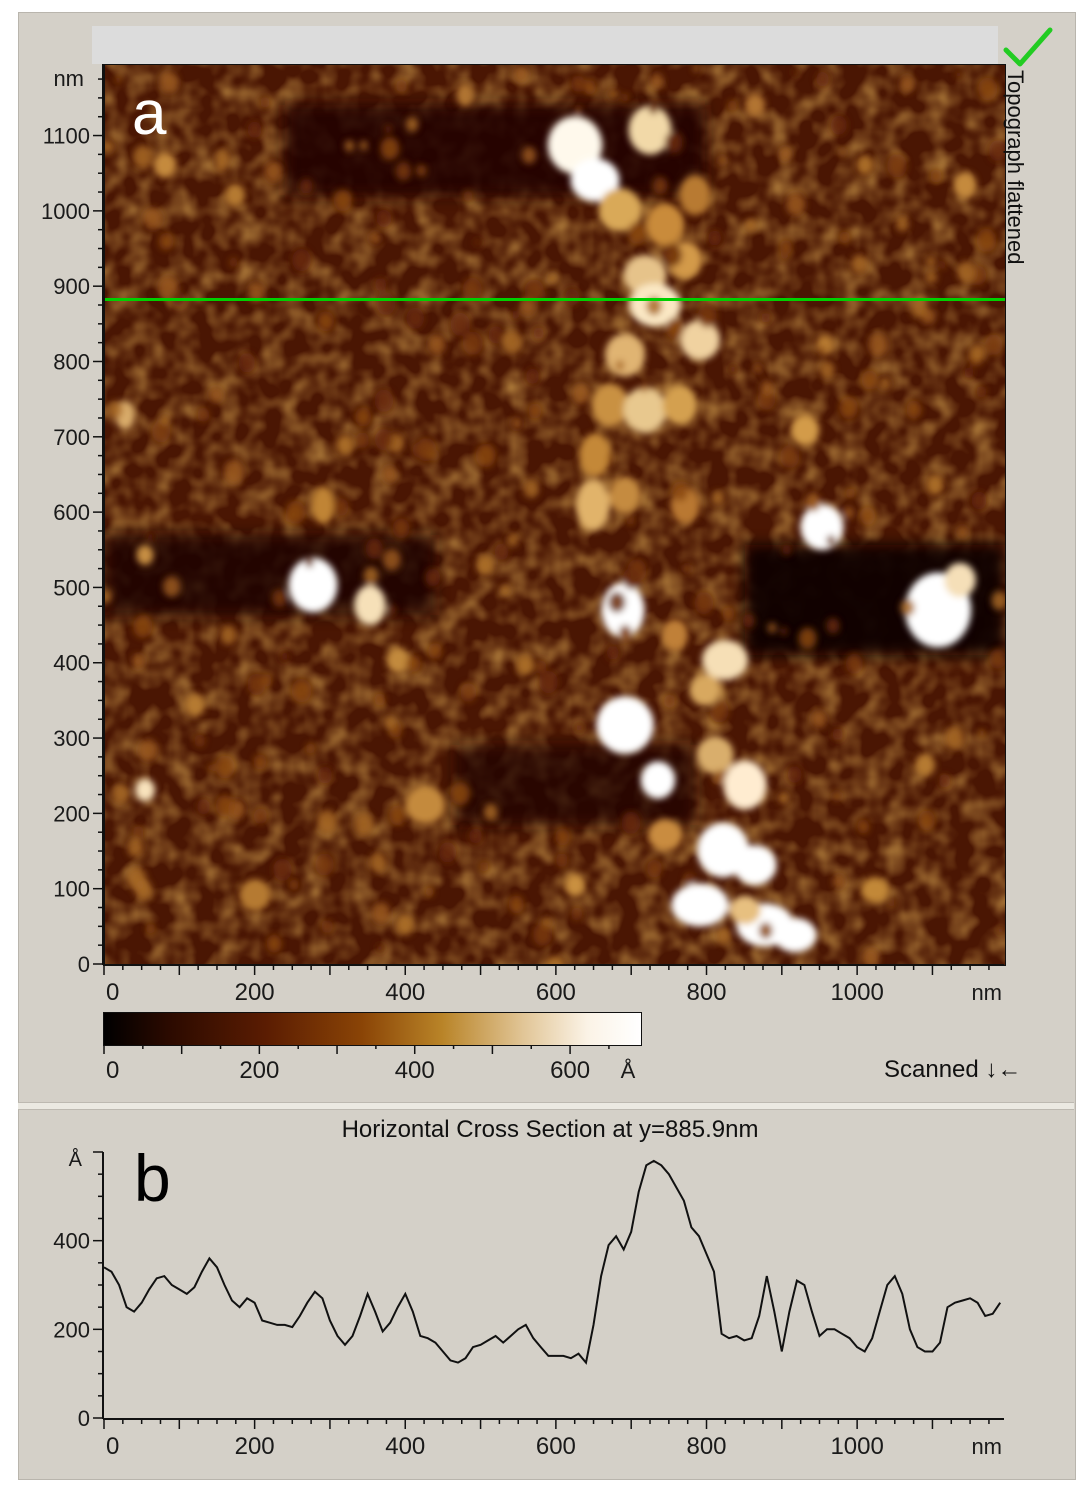 The height and width of the screenshot is (1490, 1090). I want to click on height-colorbar, so click(372, 1029).